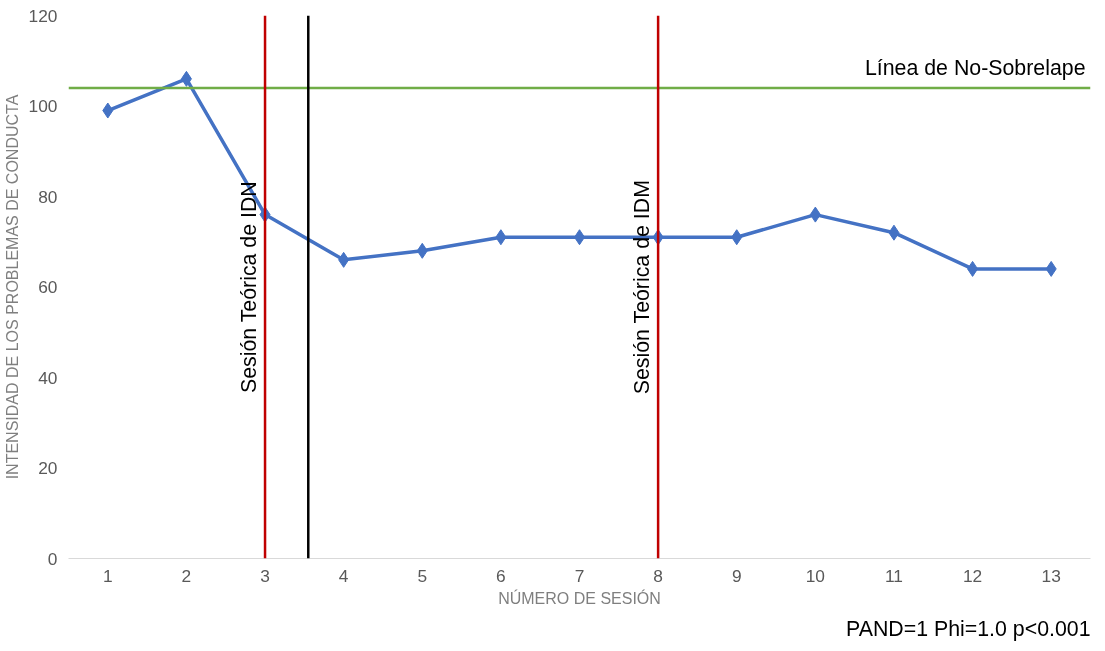 Image resolution: width=1105 pixels, height=651 pixels. What do you see at coordinates (893, 575) in the screenshot?
I see `x-tick-label: 11` at bounding box center [893, 575].